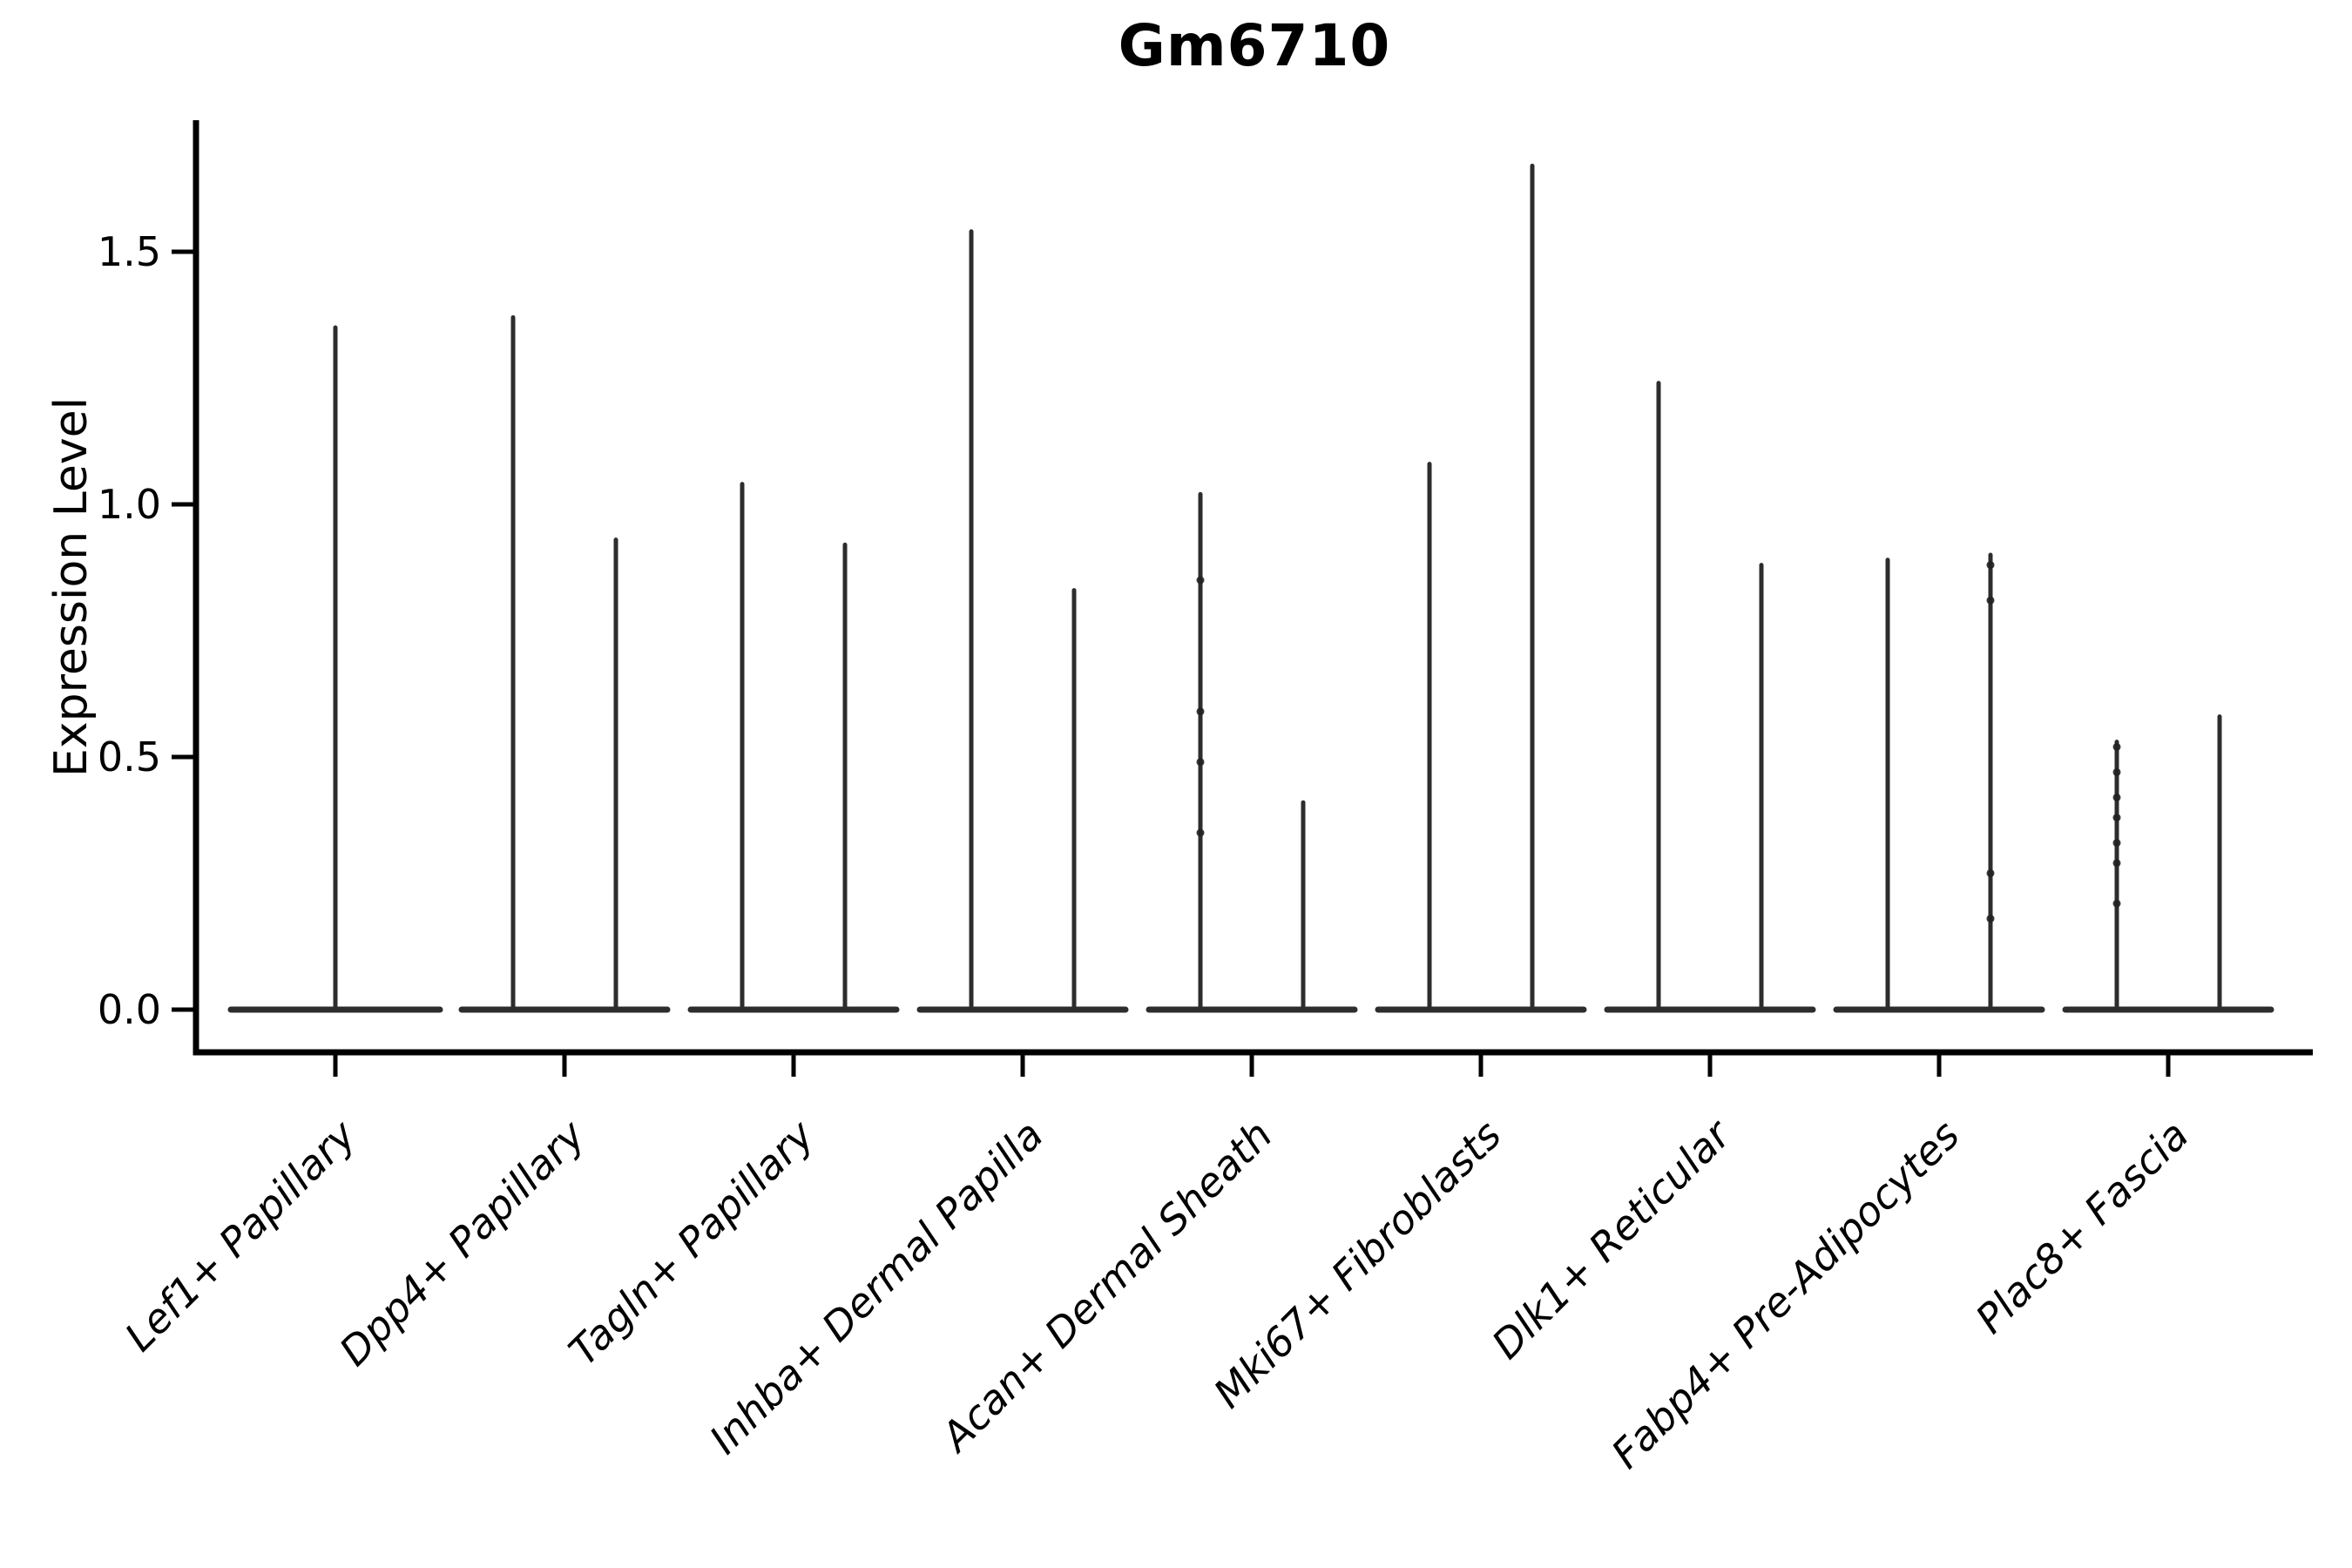 The width and height of the screenshot is (2352, 1568). Describe the element at coordinates (2081, 1227) in the screenshot. I see `x-tick-label-8: Plac8+ Fascia` at that location.